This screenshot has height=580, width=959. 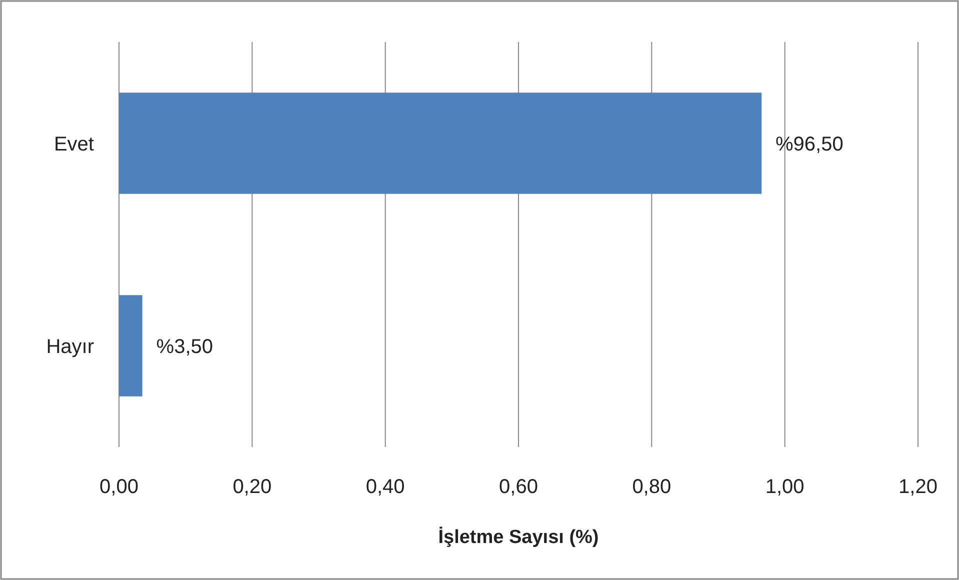 I want to click on x-tick-label: 0,20, so click(x=252, y=487).